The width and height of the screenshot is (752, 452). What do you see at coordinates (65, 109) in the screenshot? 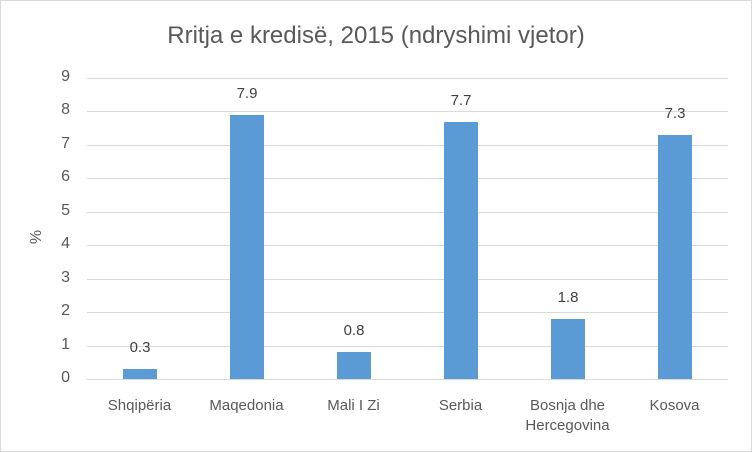
I see `y-tick-label: 8` at bounding box center [65, 109].